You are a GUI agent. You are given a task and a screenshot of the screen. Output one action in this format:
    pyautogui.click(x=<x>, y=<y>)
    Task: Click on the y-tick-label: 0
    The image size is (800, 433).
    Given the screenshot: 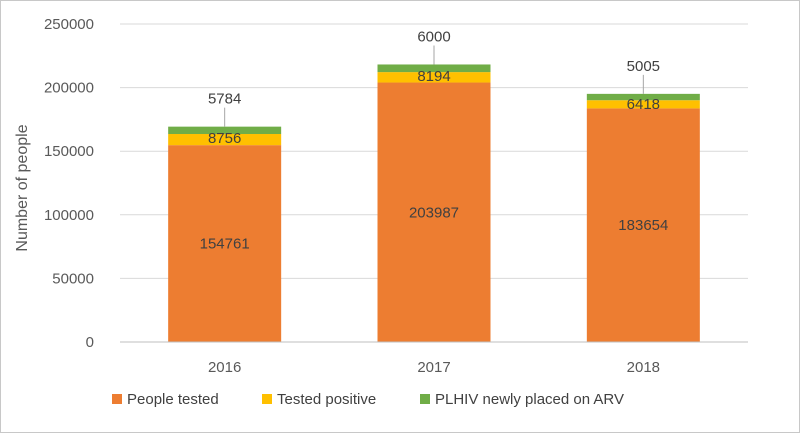 What is the action you would take?
    pyautogui.click(x=90, y=342)
    